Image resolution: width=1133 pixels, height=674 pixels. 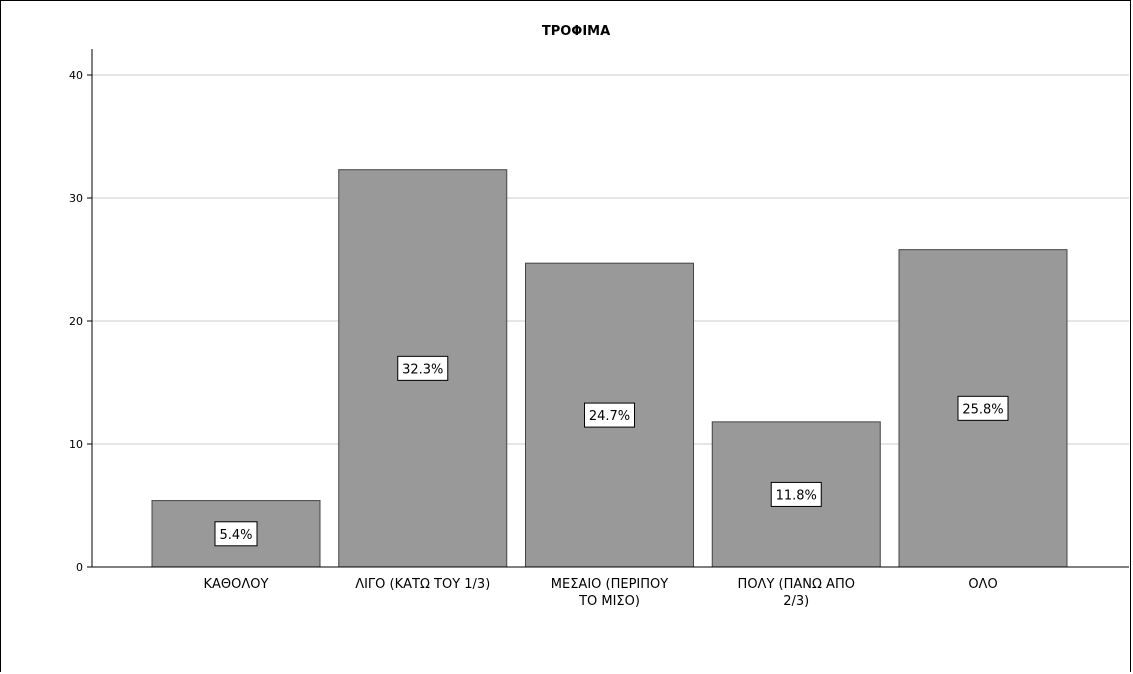 What do you see at coordinates (576, 31) in the screenshot?
I see `chart-title: ΤΡΟΦΙΜΑ` at bounding box center [576, 31].